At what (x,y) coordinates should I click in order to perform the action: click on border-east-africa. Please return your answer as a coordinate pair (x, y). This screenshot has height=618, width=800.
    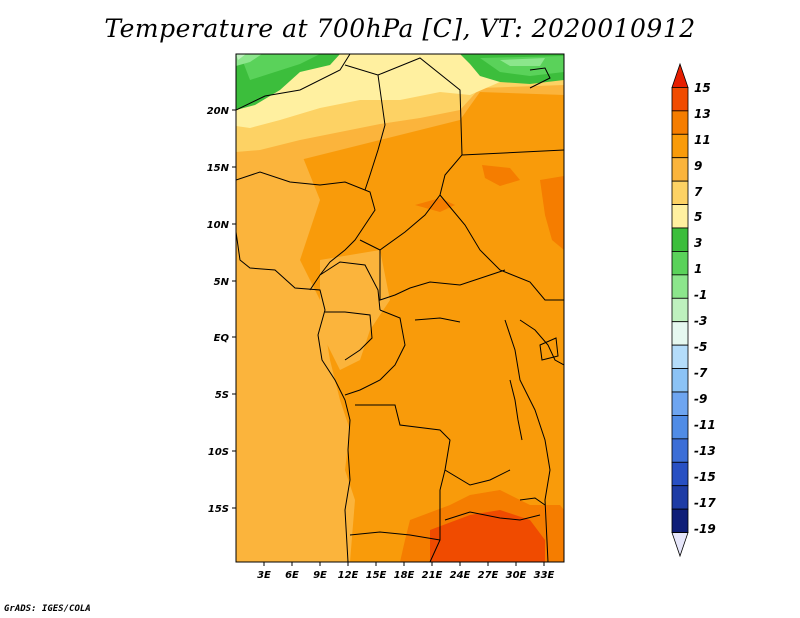
    Looking at the image, I should click on (527, 440).